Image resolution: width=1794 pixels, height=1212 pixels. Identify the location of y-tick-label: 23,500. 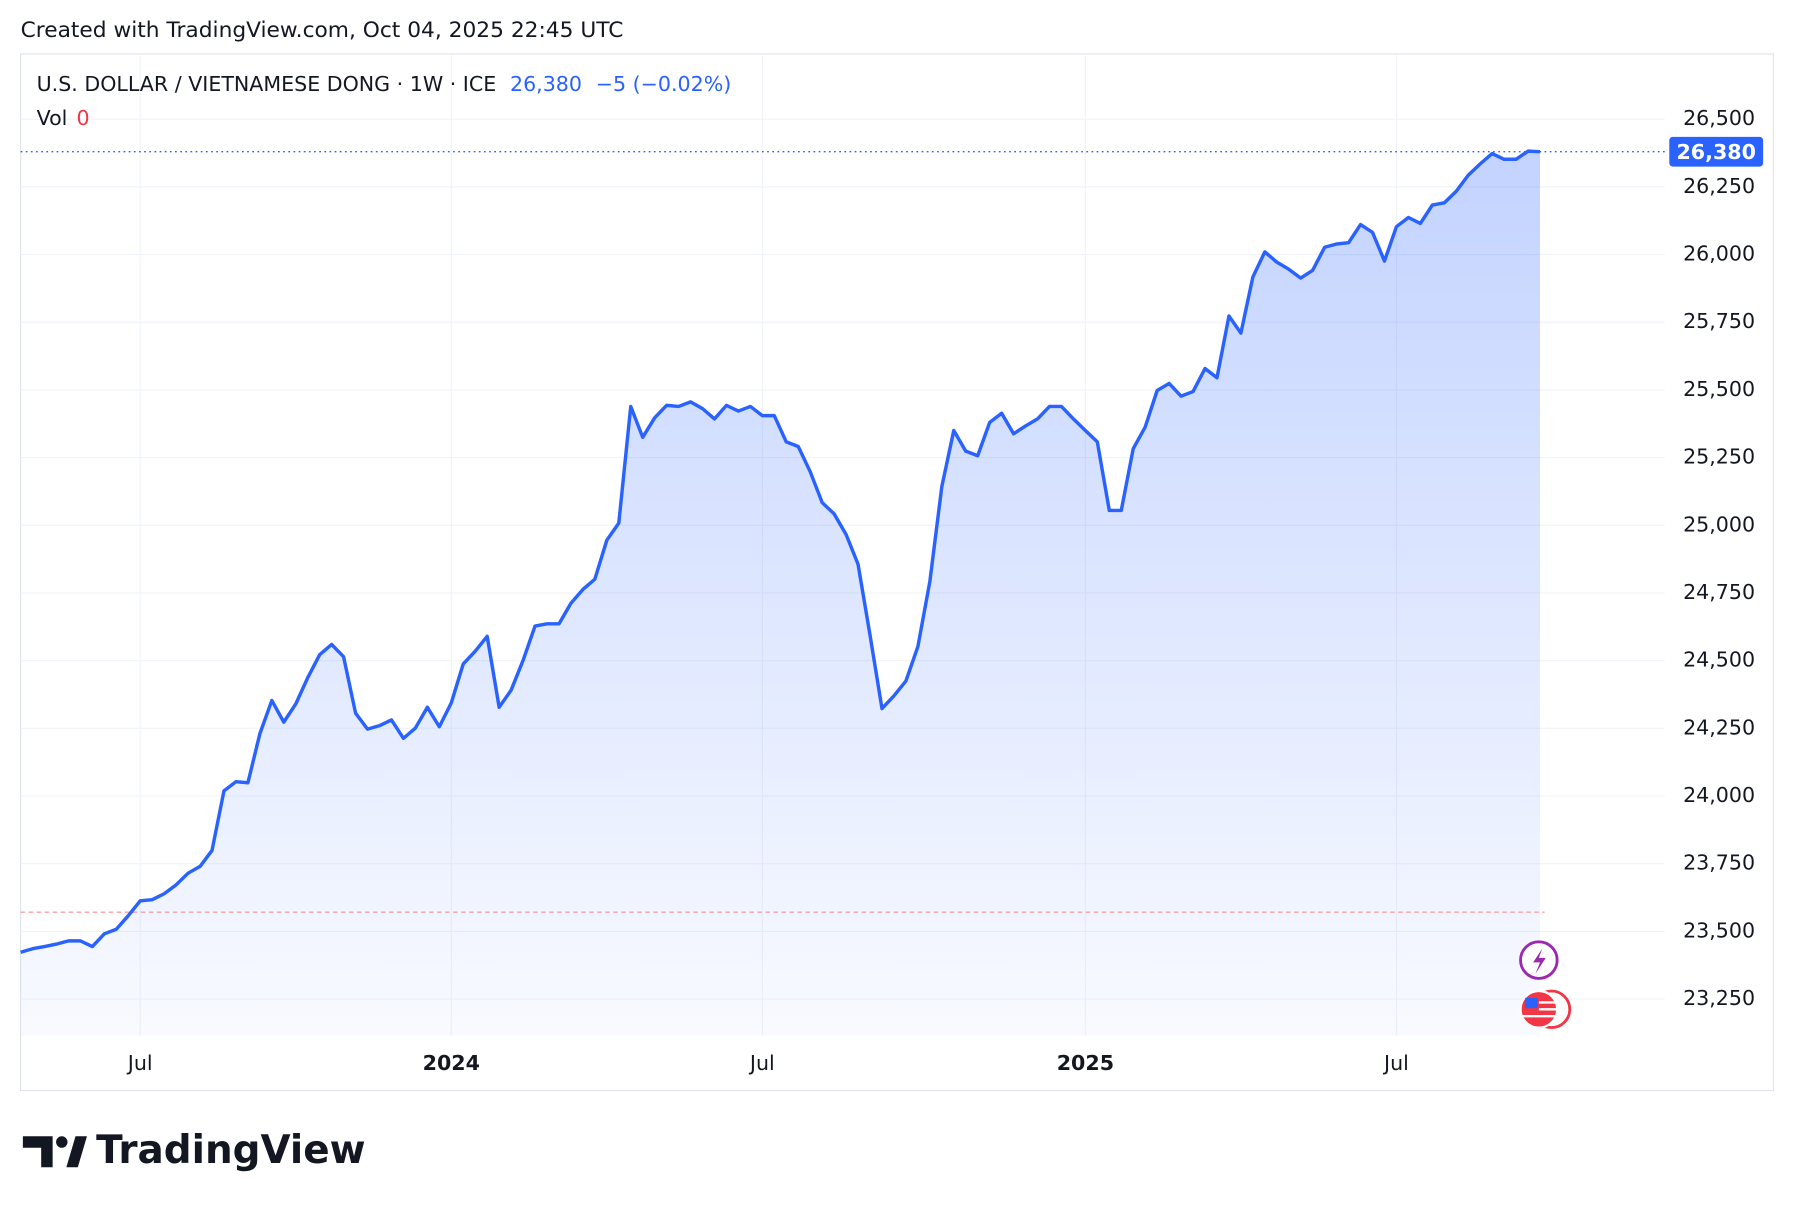
(1719, 930).